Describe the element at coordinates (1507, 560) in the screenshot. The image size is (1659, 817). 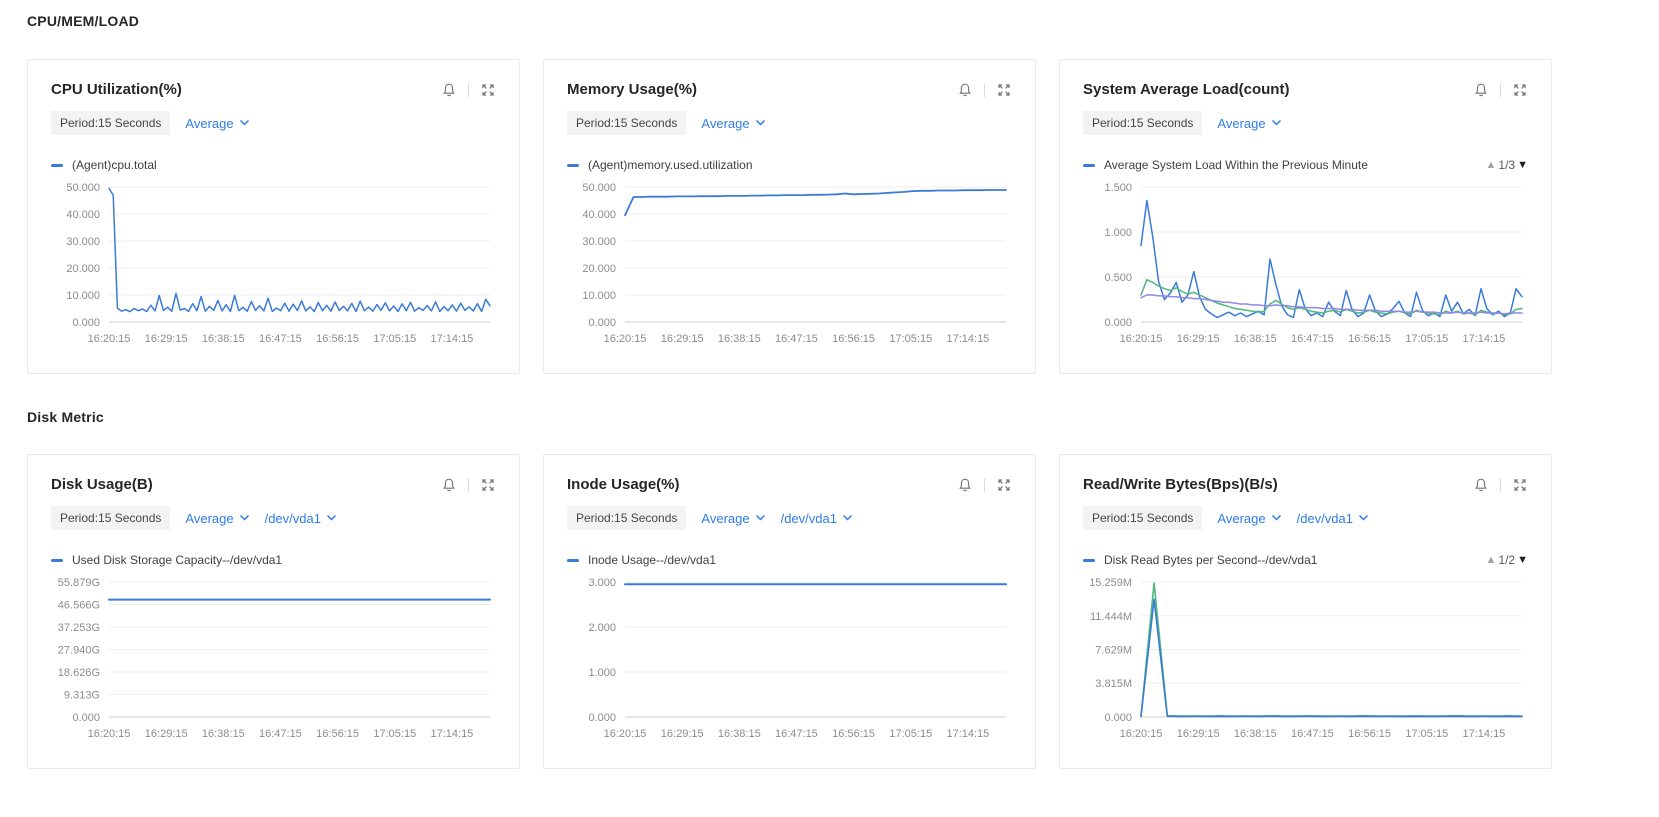
I see `pager-position: 1/2` at that location.